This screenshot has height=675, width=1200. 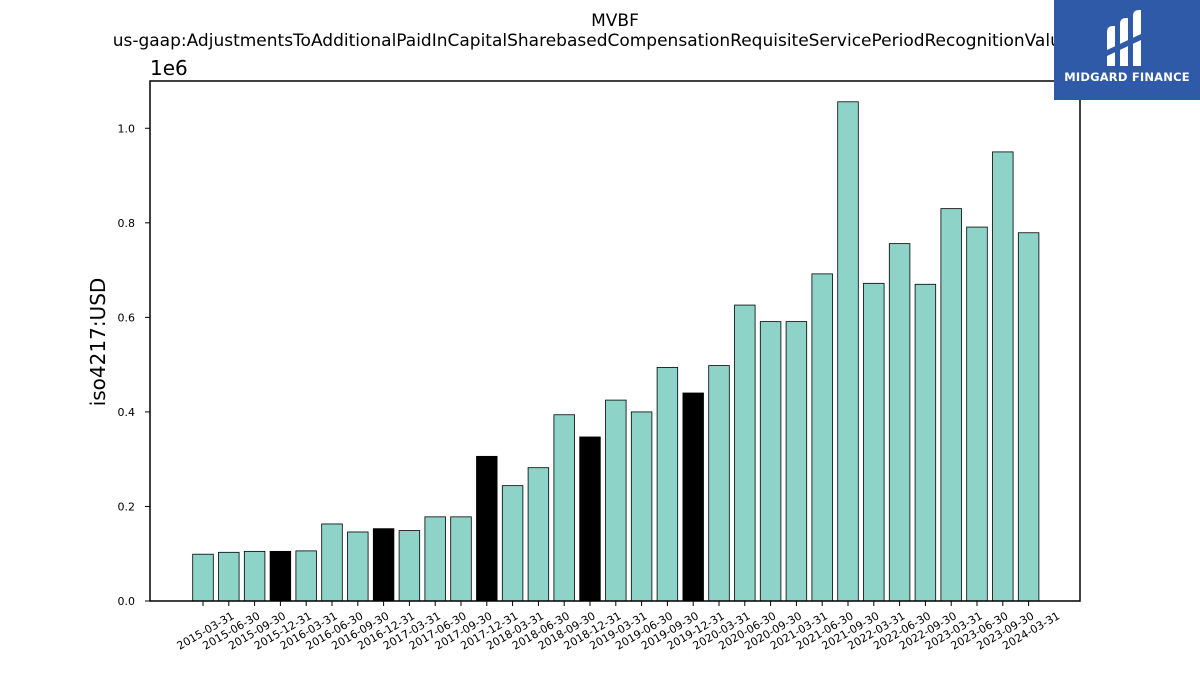 I want to click on y-axis-label: iso4217:USD, so click(x=98, y=342).